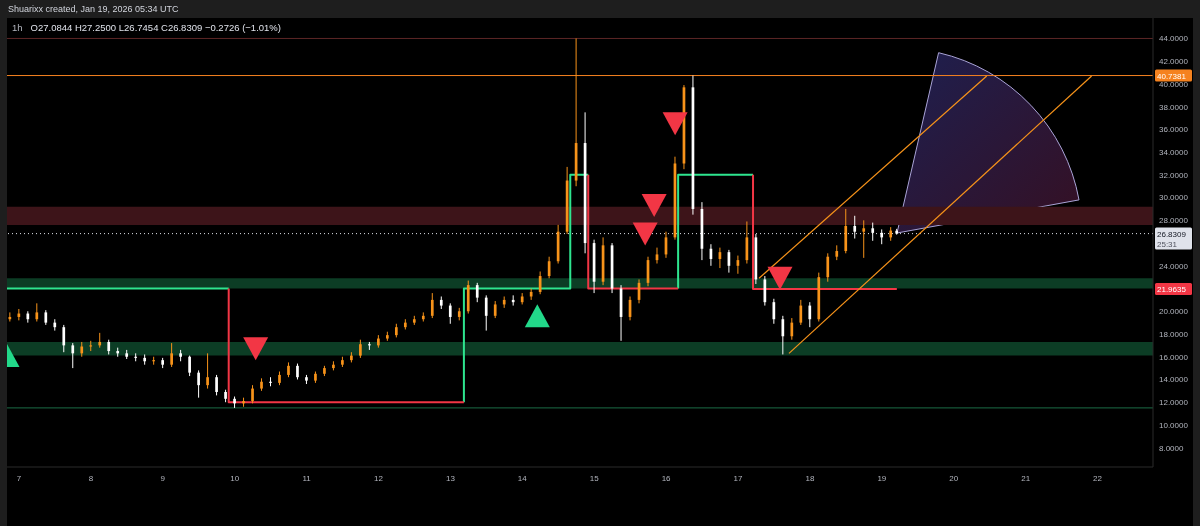 This screenshot has height=526, width=1200. Describe the element at coordinates (1172, 289) in the screenshot. I see `y-tick-label: 21.9635` at that location.